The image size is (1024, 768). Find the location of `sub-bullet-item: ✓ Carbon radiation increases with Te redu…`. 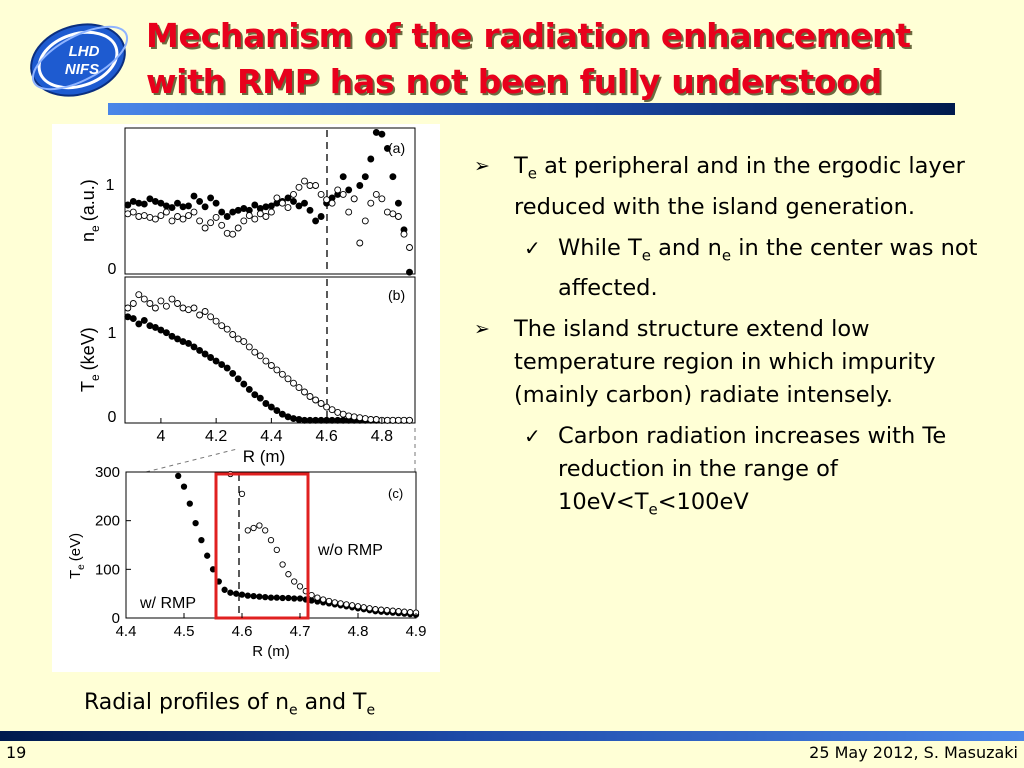

sub-bullet-item: ✓ Carbon radiation increases with Te redu… is located at coordinates (734, 473).